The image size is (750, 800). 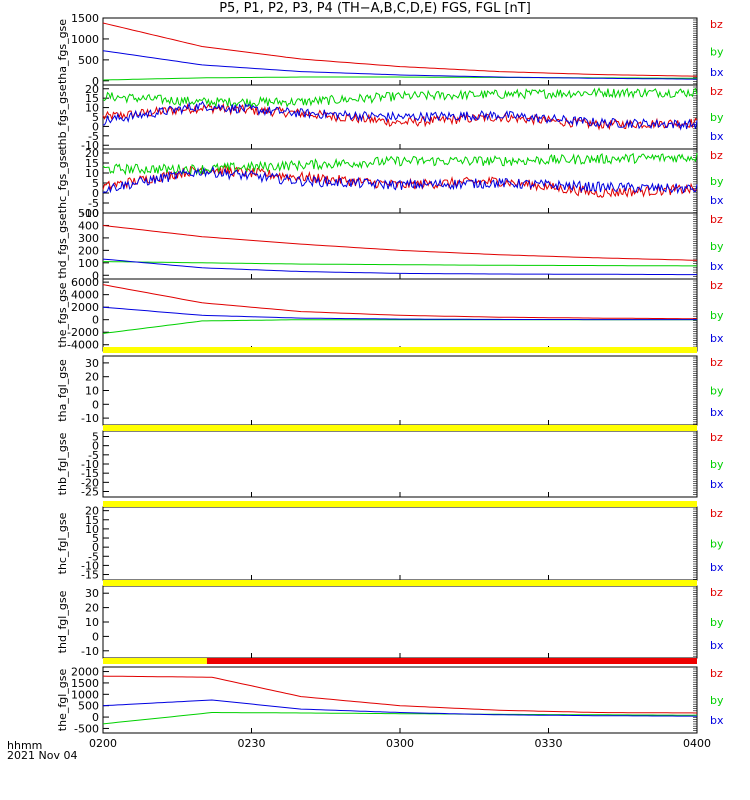 I want to click on y-tick-label: 30, so click(x=92, y=363).